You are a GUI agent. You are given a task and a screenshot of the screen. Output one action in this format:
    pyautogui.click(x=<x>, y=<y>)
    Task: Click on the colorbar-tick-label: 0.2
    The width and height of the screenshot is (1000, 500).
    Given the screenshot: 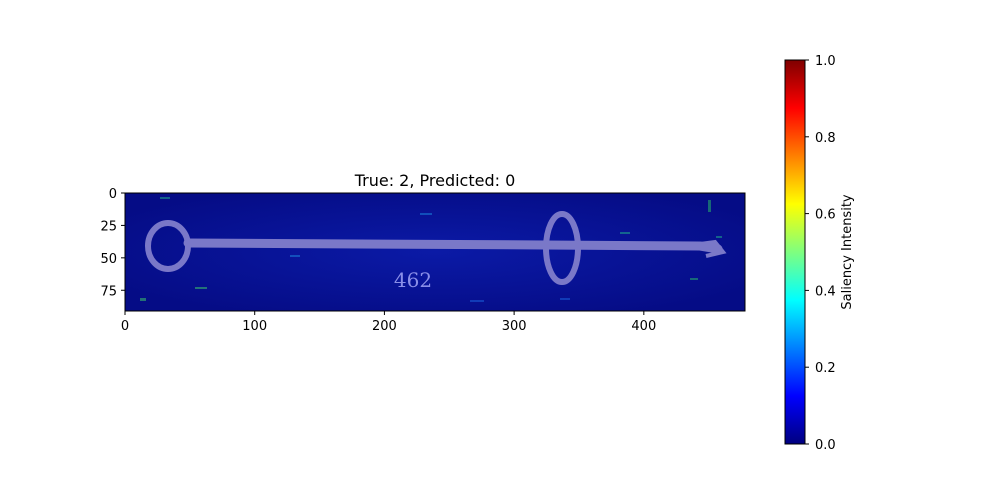 What is the action you would take?
    pyautogui.click(x=825, y=368)
    